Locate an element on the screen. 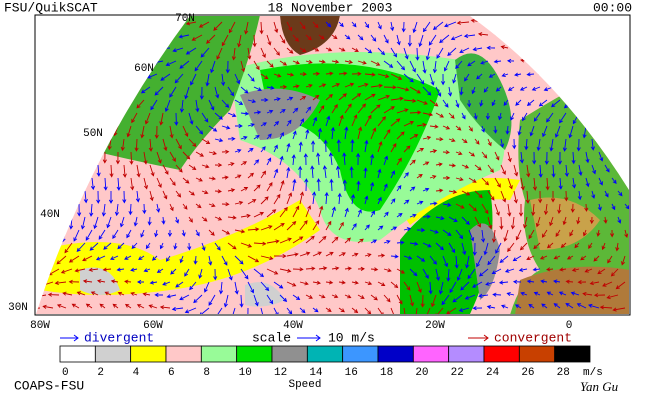 Image resolution: width=650 pixels, height=400 pixels. lat-label: 30N is located at coordinates (18, 308).